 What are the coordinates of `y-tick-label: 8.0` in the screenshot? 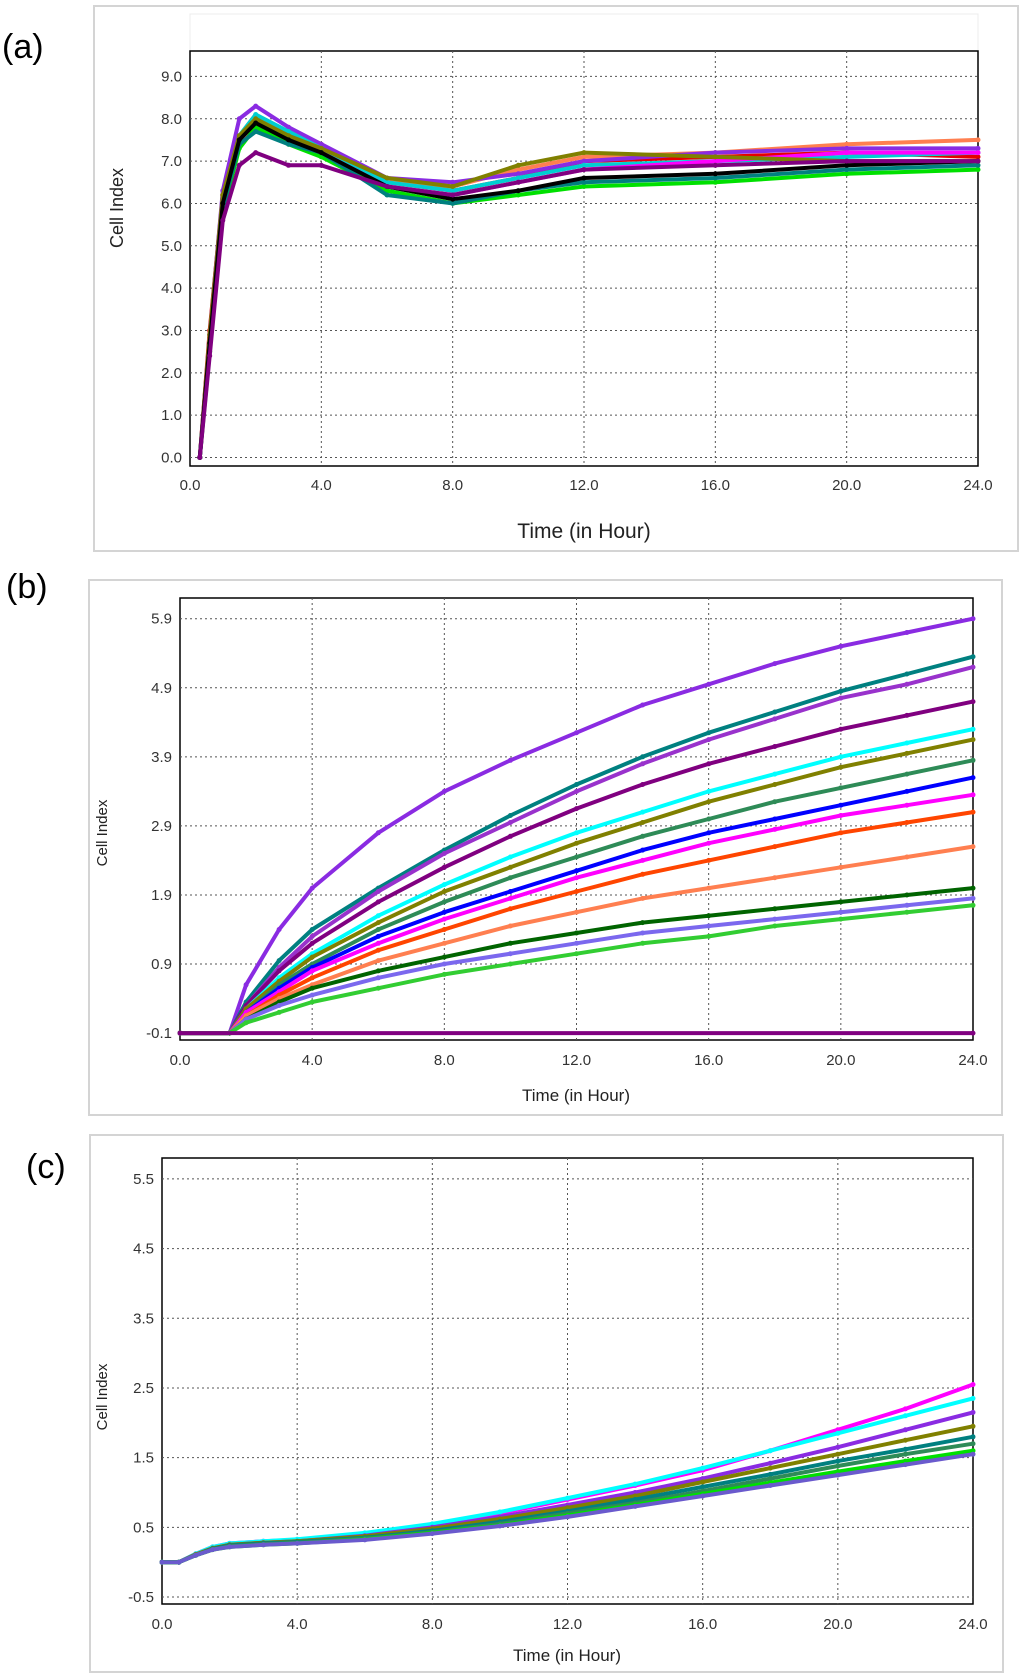 It's located at (171, 119).